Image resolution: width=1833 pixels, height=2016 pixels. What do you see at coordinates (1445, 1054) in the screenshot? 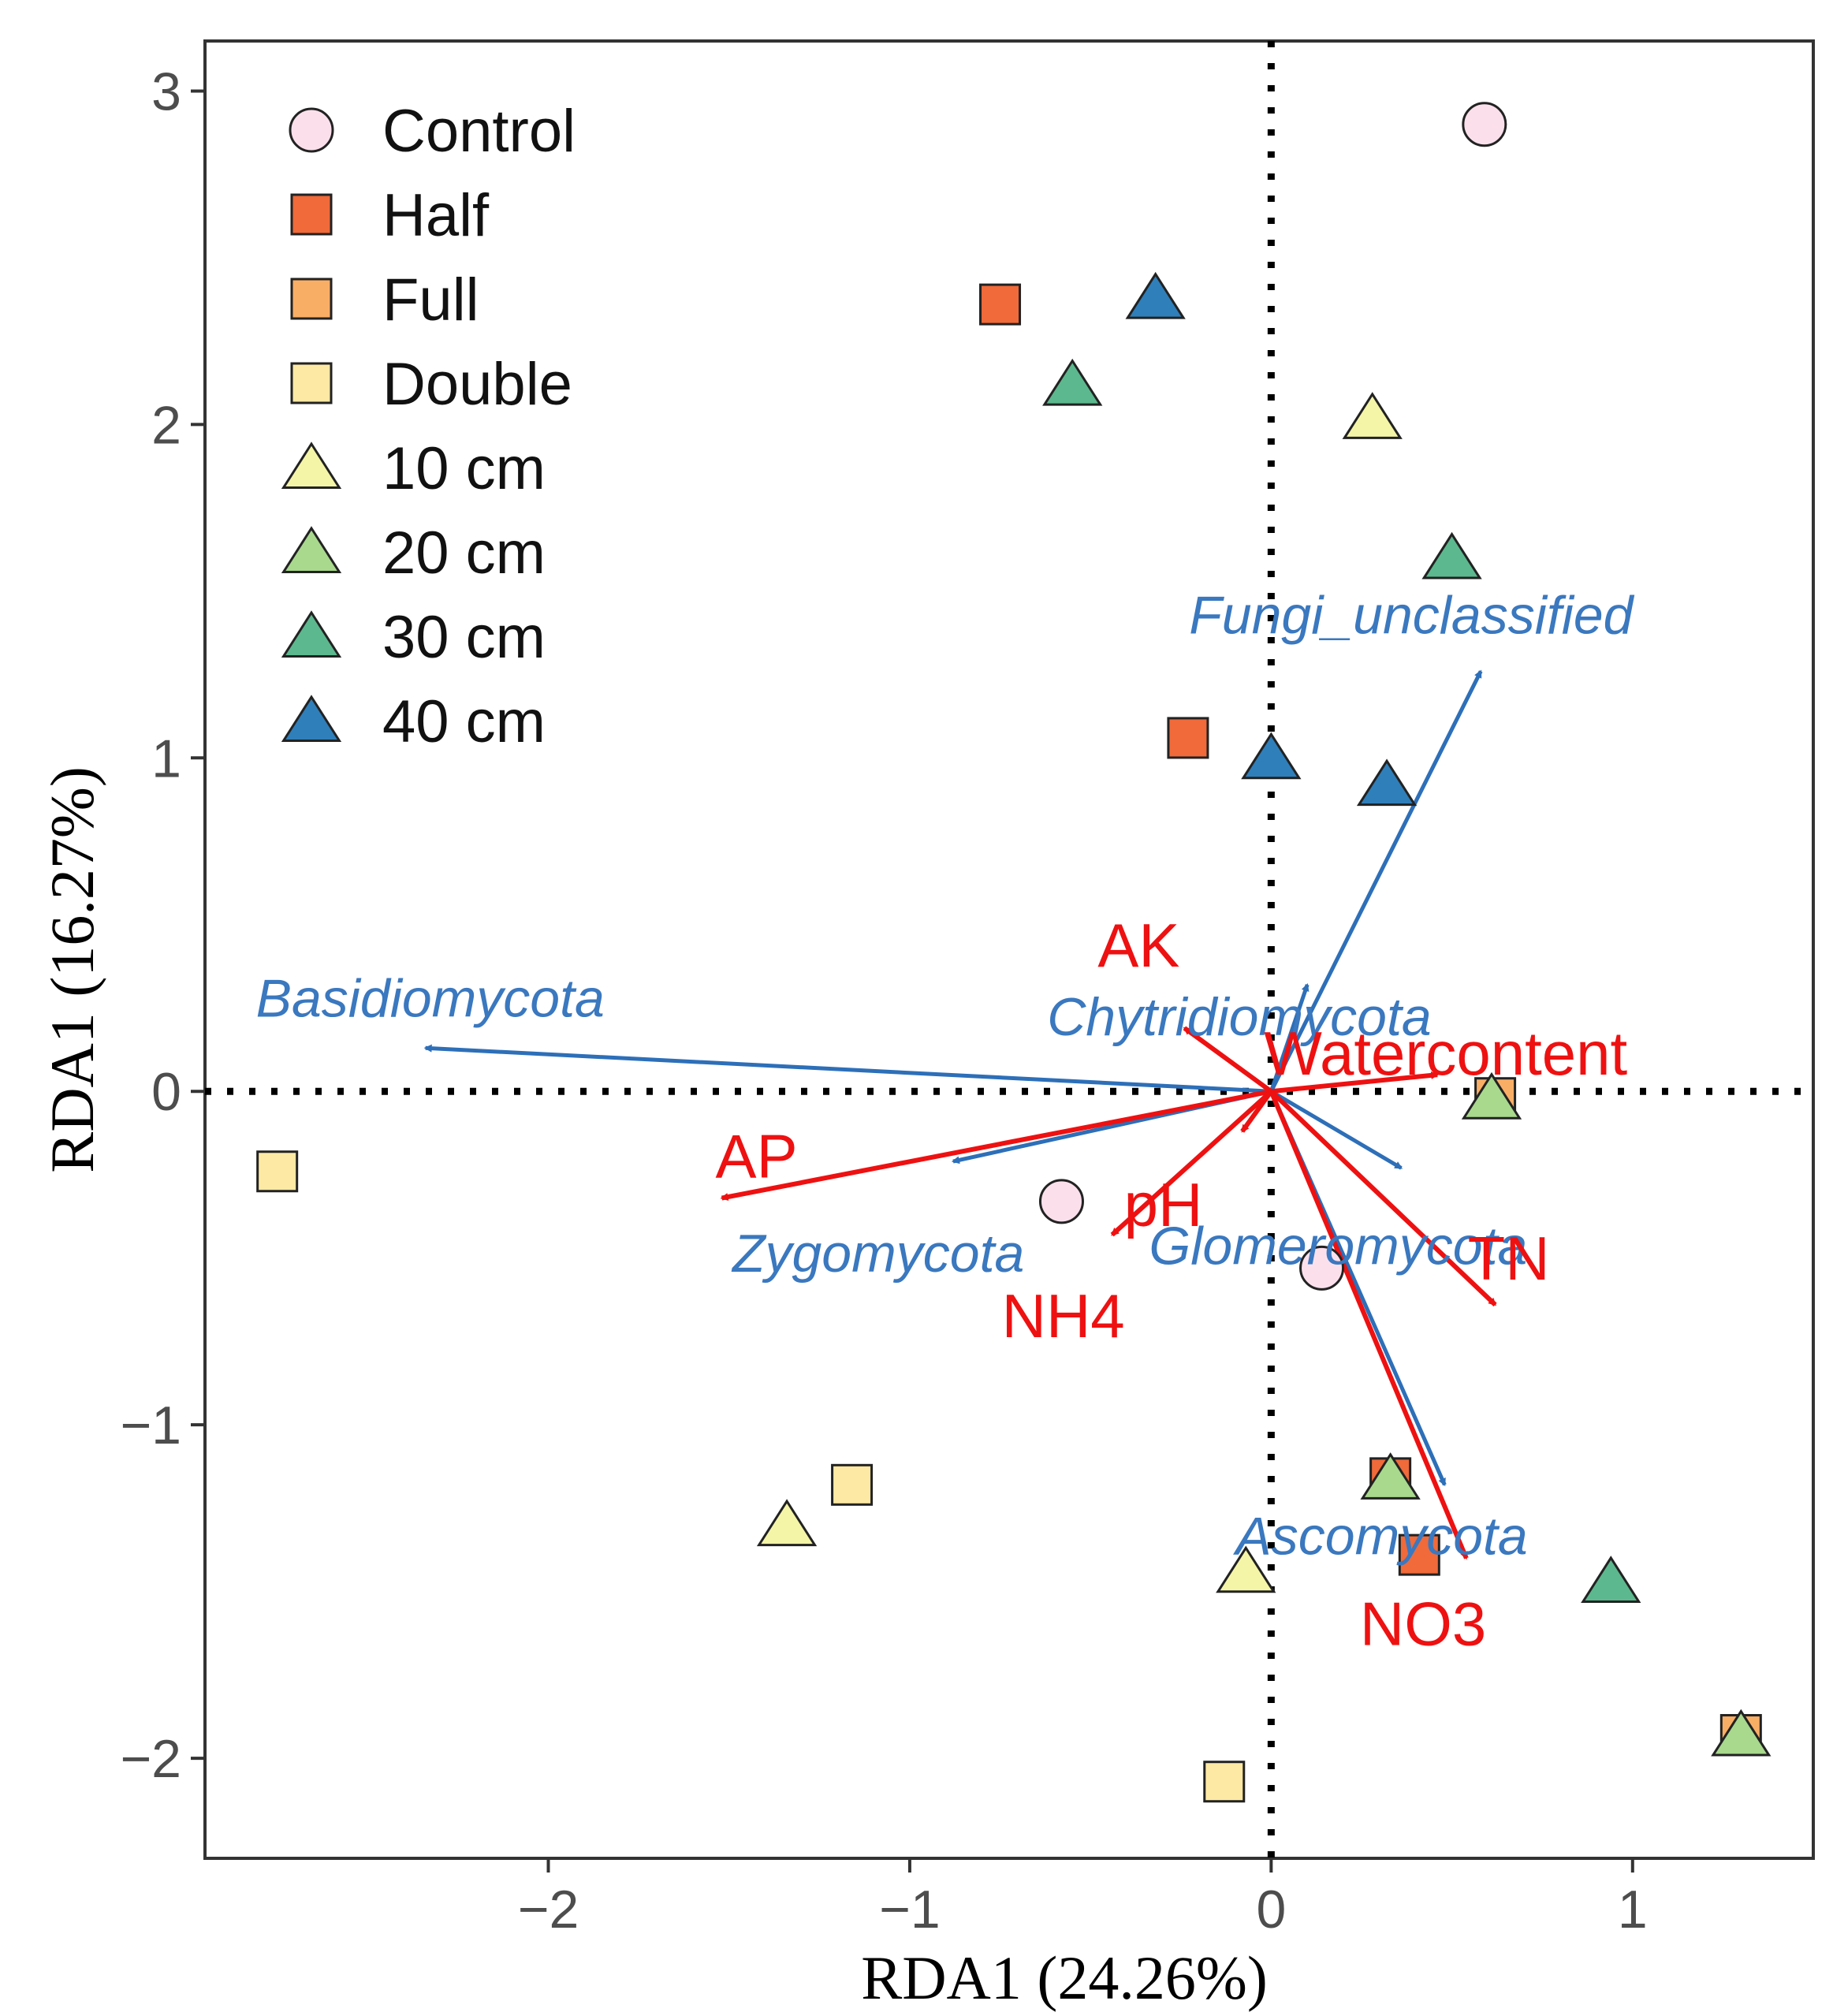
I see `env-label-watercontent: Watercontent` at bounding box center [1445, 1054].